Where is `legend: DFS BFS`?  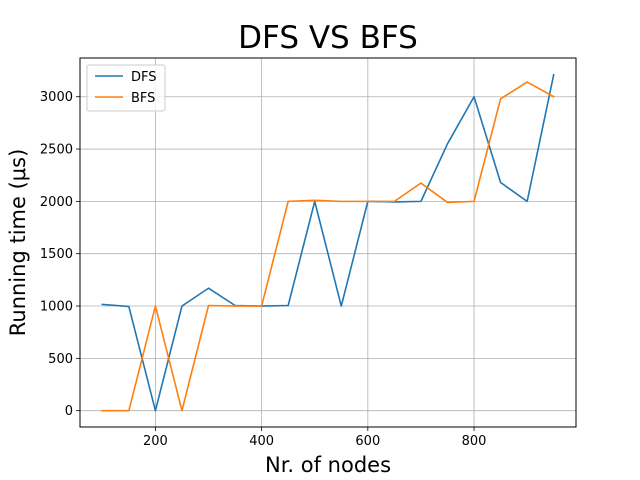
legend: DFS BFS is located at coordinates (126, 88).